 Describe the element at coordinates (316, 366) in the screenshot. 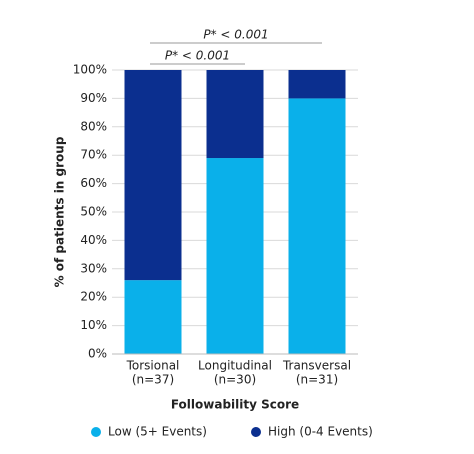

I see `x-tick-label: Transversal` at that location.